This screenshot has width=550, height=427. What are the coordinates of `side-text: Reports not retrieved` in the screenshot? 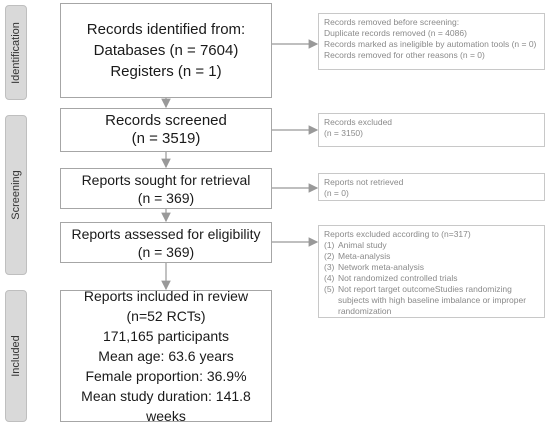 It's located at (364, 182).